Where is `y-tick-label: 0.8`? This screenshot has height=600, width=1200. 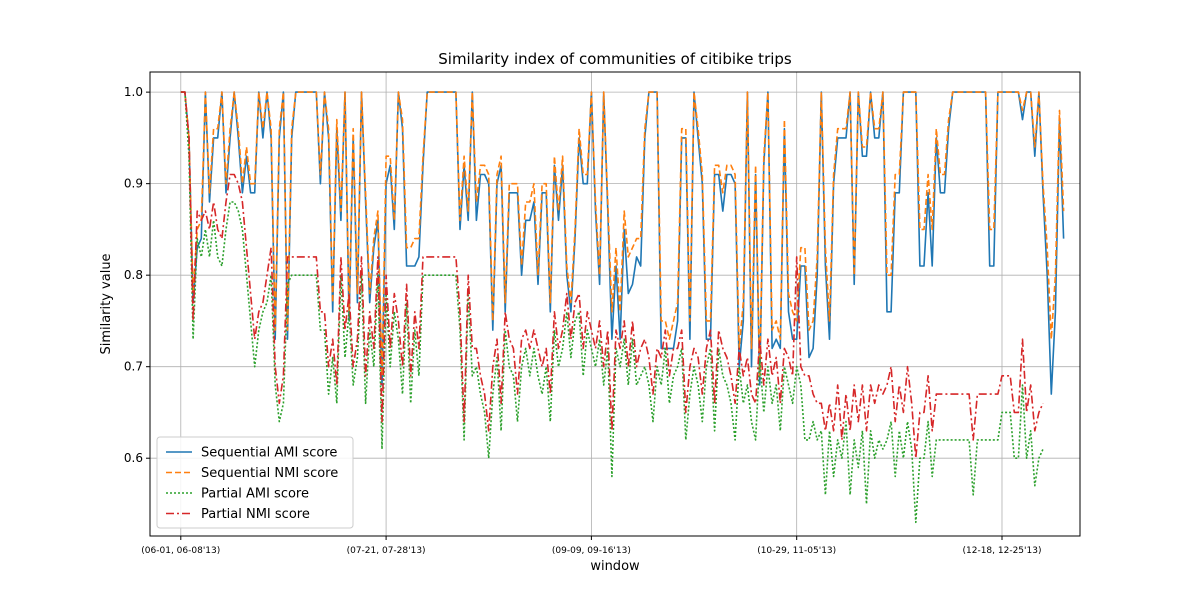 y-tick-label: 0.8 is located at coordinates (133, 275).